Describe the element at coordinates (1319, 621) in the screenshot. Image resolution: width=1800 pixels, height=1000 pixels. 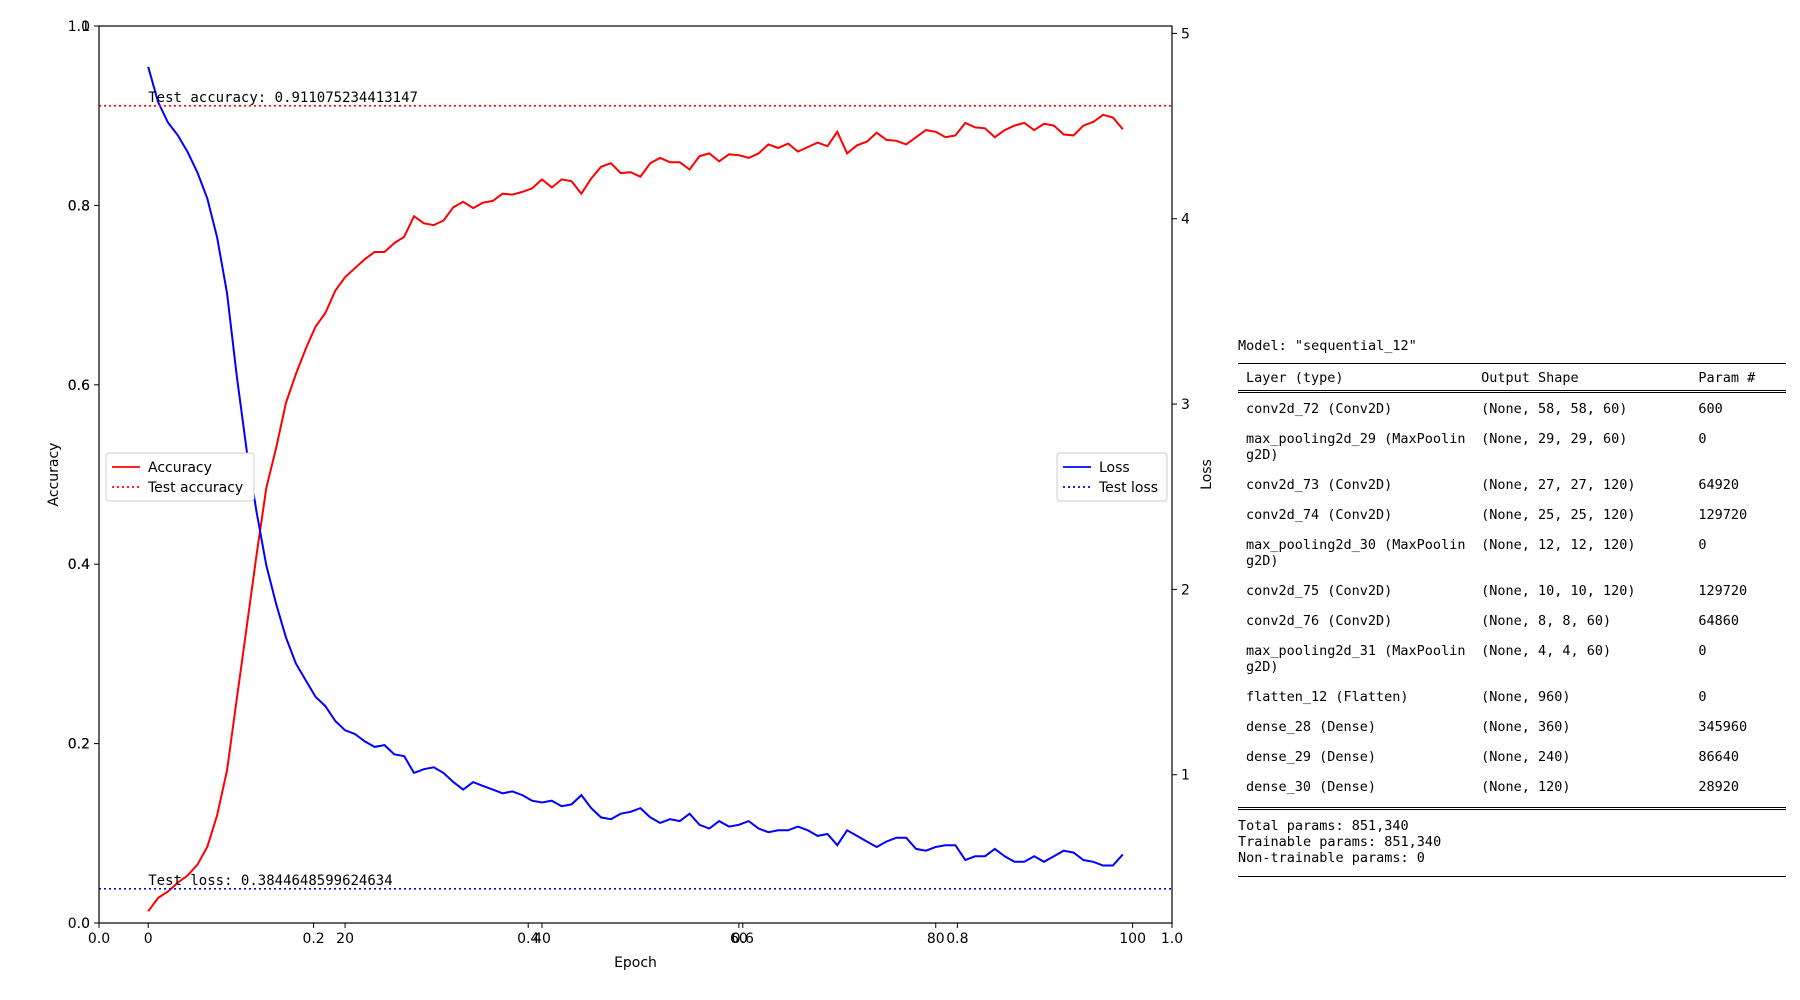
I see `layer-name: conv2d_76 (Conv2D)` at that location.